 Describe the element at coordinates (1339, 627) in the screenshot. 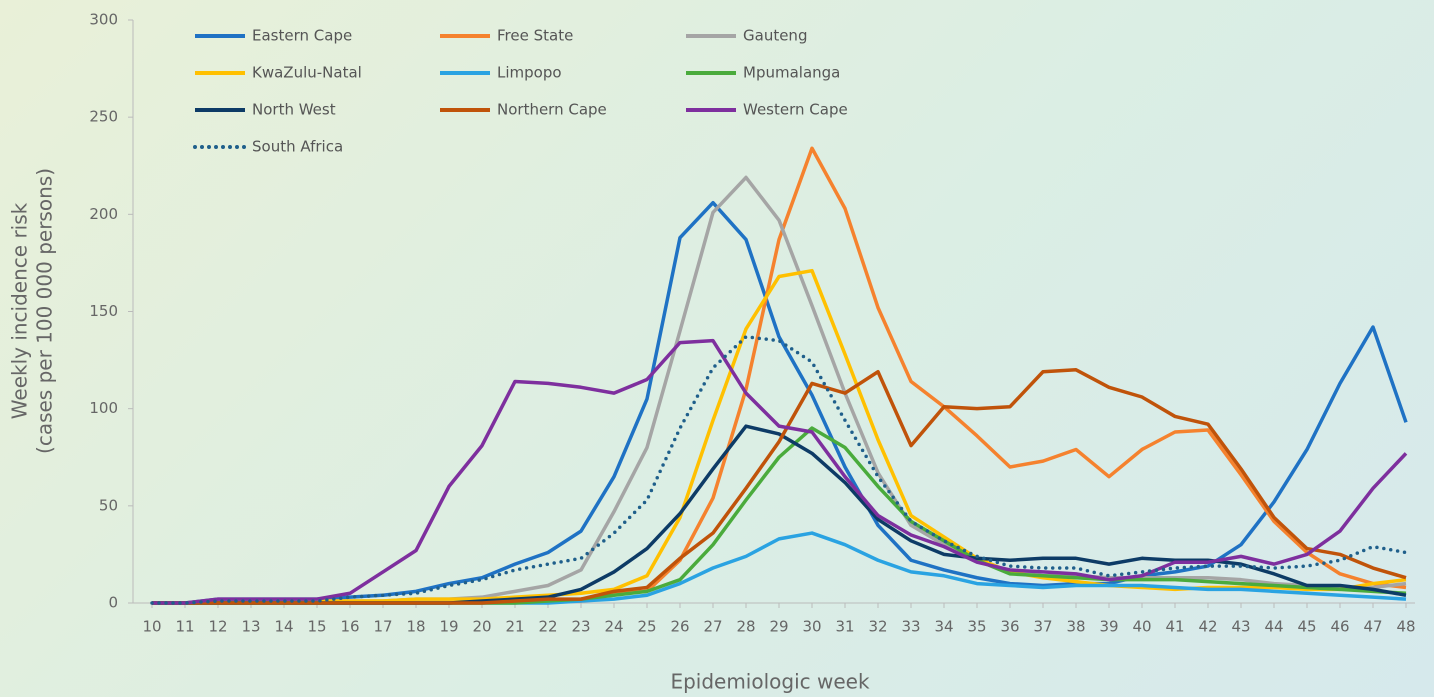

I see `x-tick-label: 46` at that location.